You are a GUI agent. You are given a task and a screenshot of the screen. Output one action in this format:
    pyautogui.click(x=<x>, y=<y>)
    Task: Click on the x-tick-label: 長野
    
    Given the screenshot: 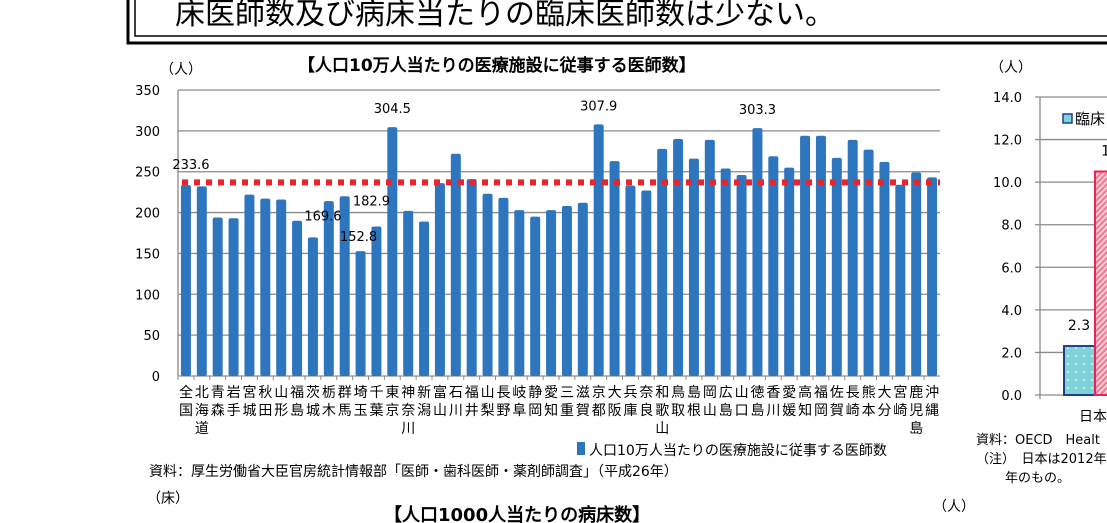 What is the action you would take?
    pyautogui.click(x=503, y=402)
    